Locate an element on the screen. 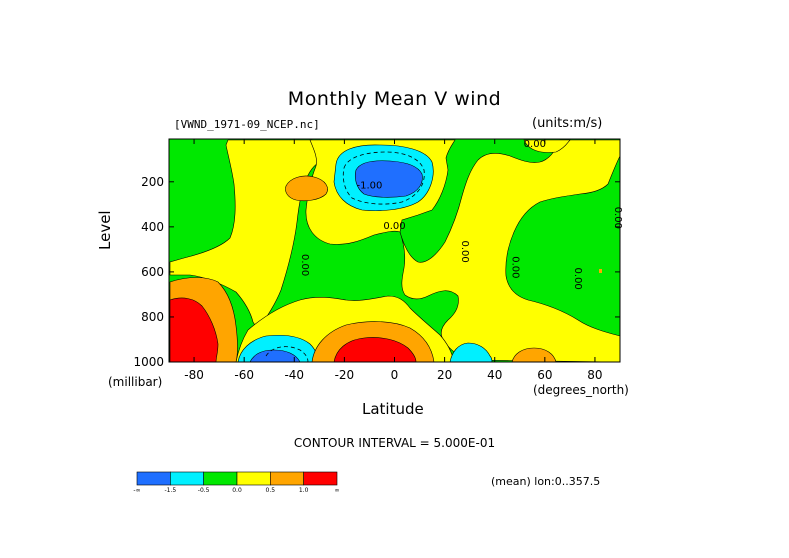 The width and height of the screenshot is (789, 558). colorbar-label: -0.5 is located at coordinates (204, 490).